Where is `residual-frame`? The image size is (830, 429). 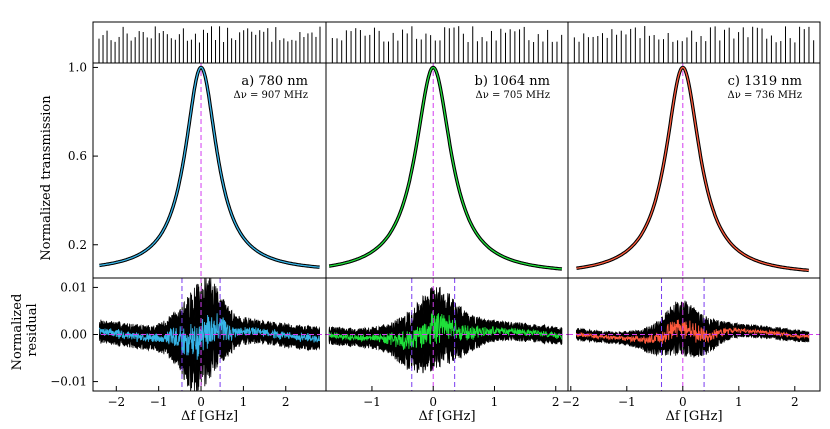 residual-frame is located at coordinates (694, 334).